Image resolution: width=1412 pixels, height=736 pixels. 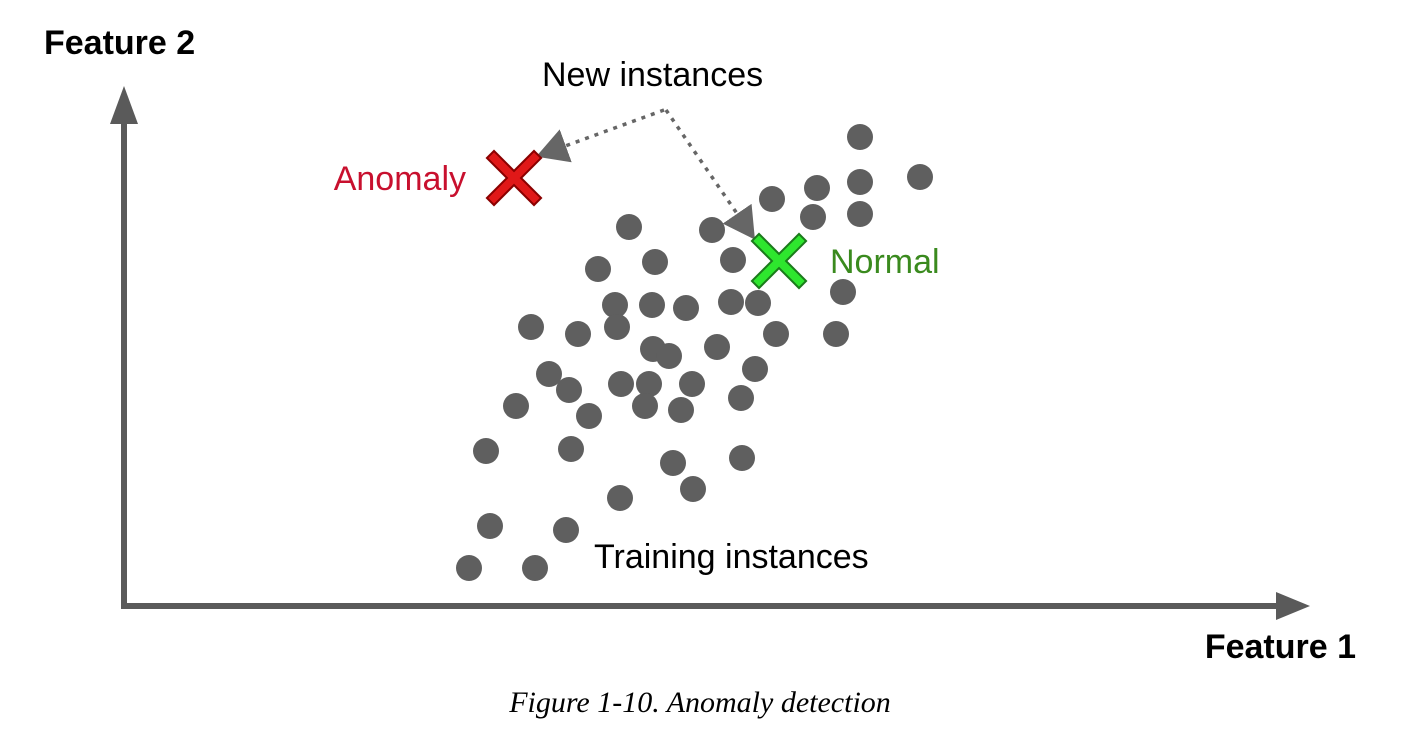 I want to click on y-axis-label: Feature 2, so click(x=119, y=43).